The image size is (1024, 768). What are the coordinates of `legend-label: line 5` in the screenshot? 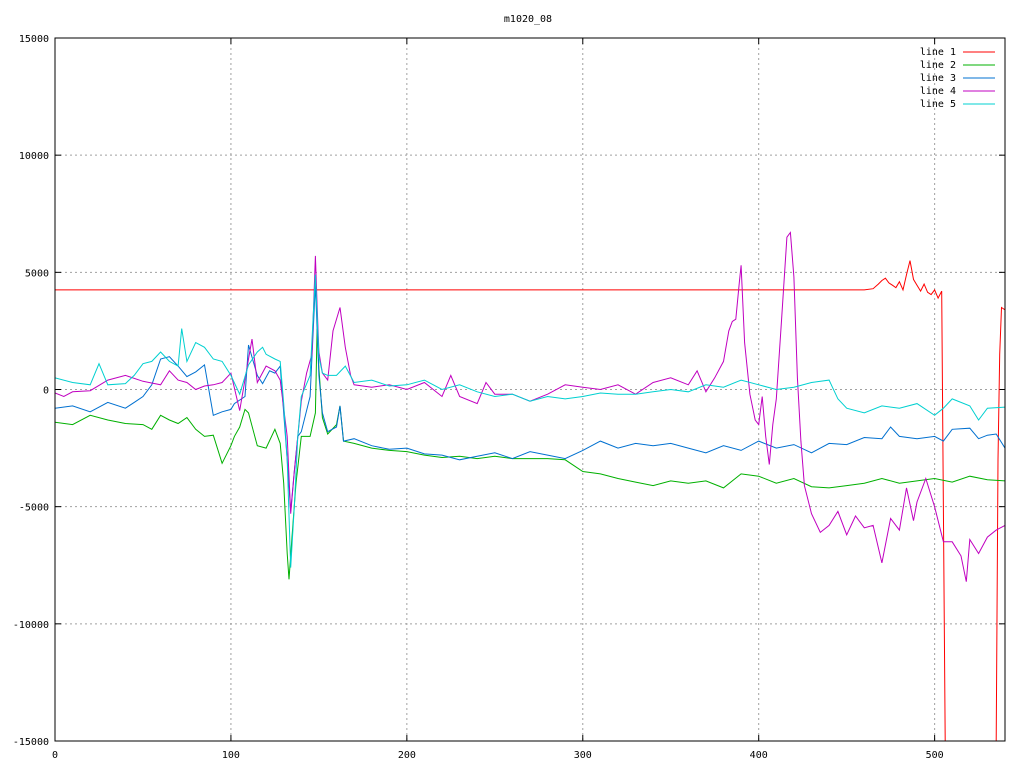 It's located at (938, 104).